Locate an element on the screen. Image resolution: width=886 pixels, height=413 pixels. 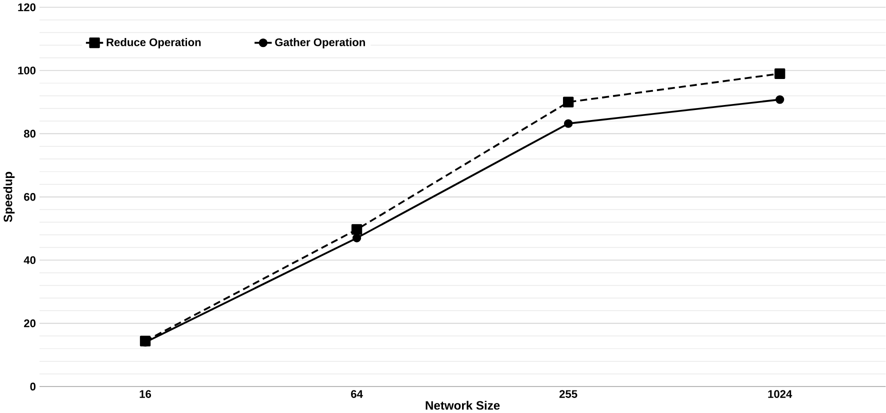
legend-label: Reduce Operation is located at coordinates (153, 43).